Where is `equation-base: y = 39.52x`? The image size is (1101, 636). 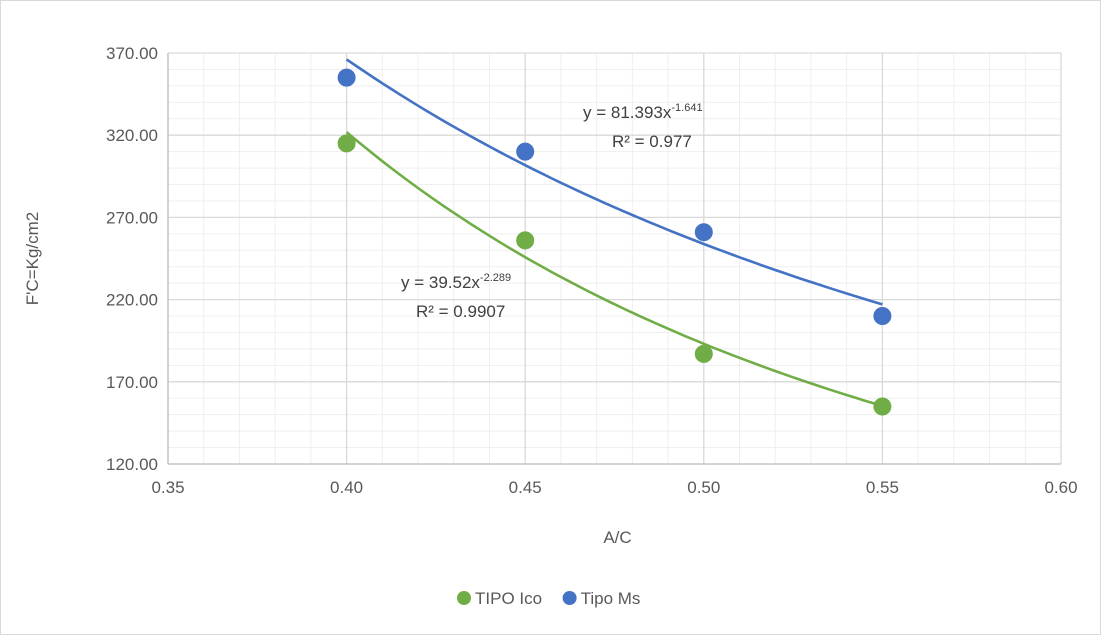 equation-base: y = 39.52x is located at coordinates (440, 282).